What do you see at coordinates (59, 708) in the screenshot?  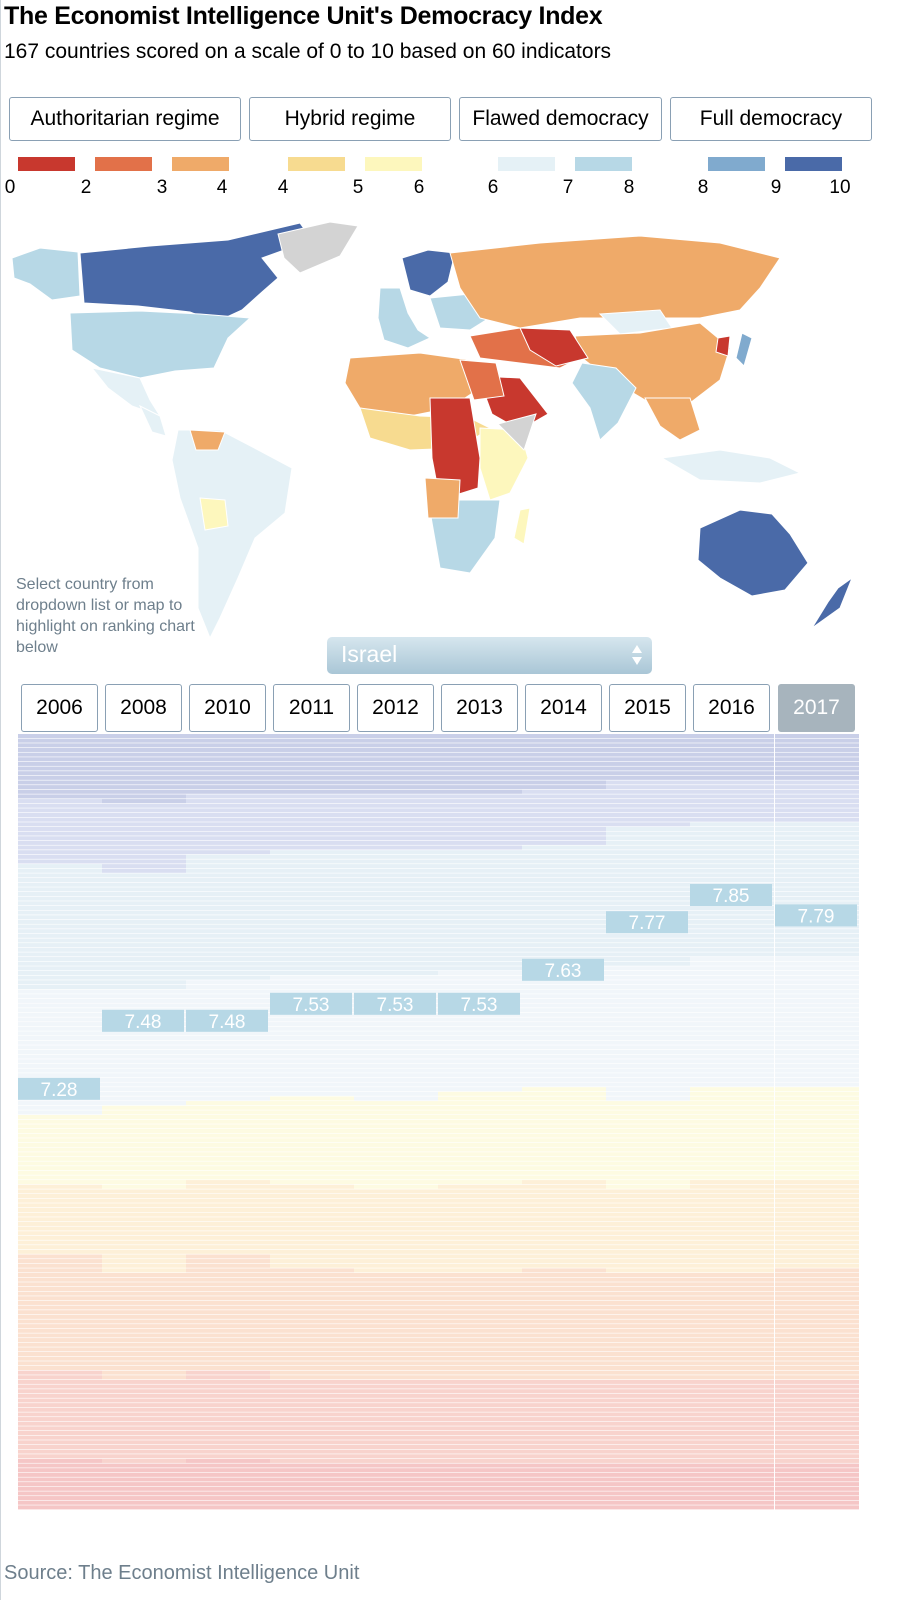 I see `year-tab-2006: 2006` at bounding box center [59, 708].